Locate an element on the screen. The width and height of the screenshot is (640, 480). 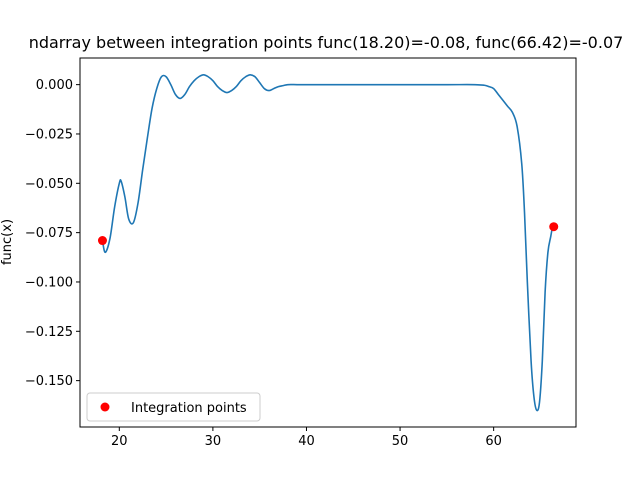
y-tick-label: −0.125 is located at coordinates (49, 332).